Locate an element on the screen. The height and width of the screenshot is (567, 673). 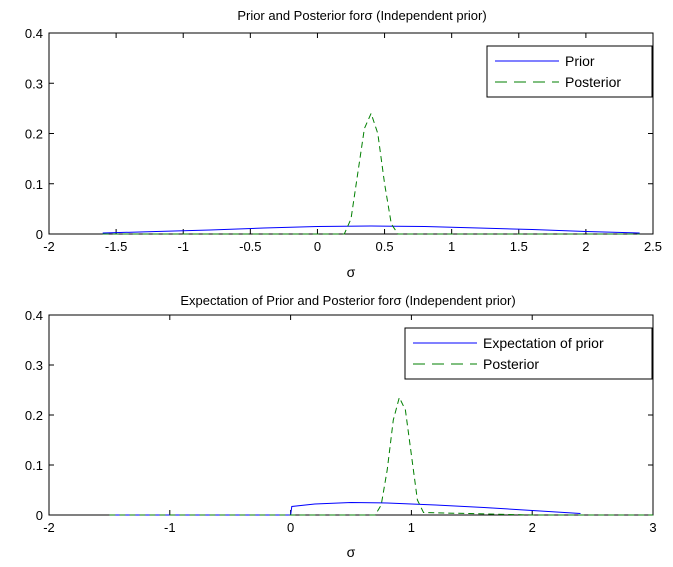
x-tick-label: 0.5 is located at coordinates (385, 246).